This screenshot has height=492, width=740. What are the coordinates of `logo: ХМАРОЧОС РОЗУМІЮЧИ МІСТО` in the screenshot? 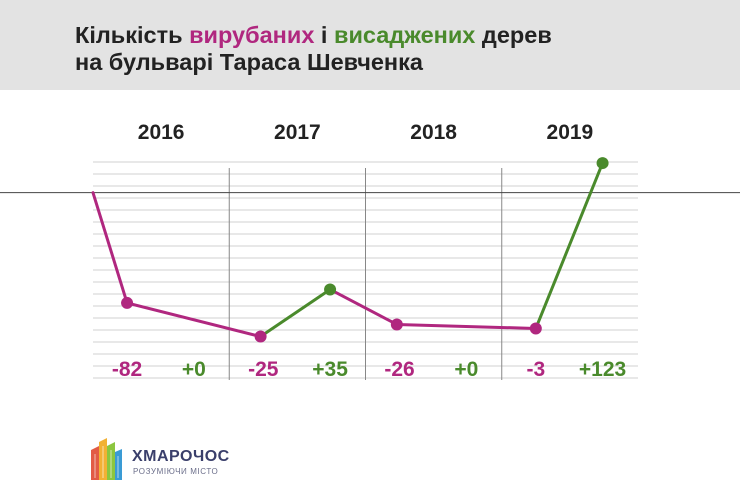 It's located at (160, 459).